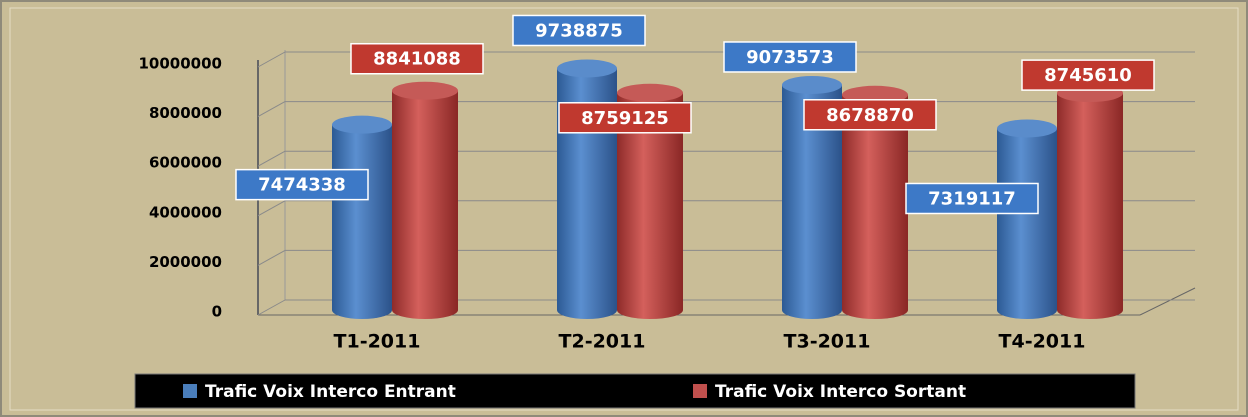 This screenshot has height=417, width=1248. Describe the element at coordinates (185, 163) in the screenshot. I see `y-tick-label: 6000000` at that location.